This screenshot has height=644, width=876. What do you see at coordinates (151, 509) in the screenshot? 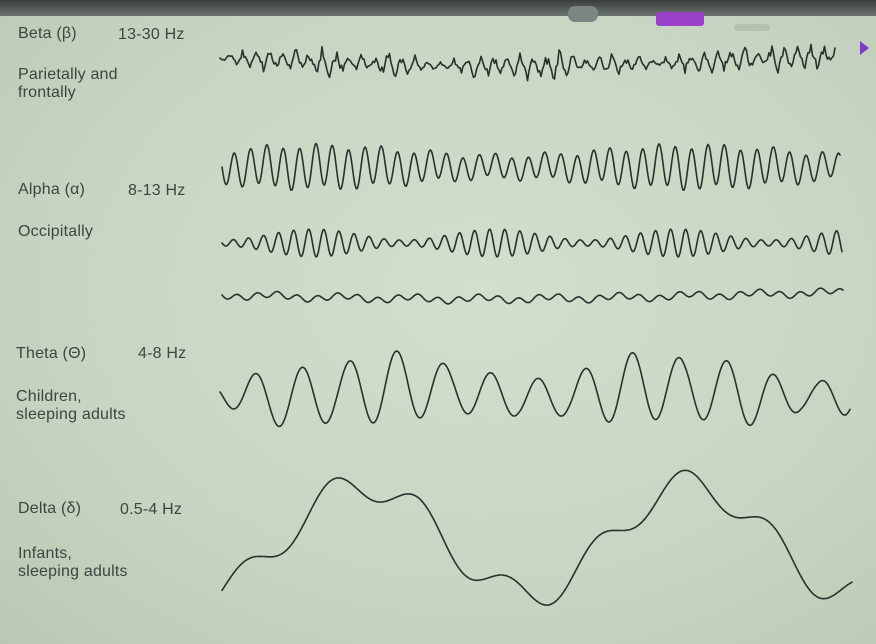
I see `delta-range: 0.5-4 Hz` at bounding box center [151, 509].